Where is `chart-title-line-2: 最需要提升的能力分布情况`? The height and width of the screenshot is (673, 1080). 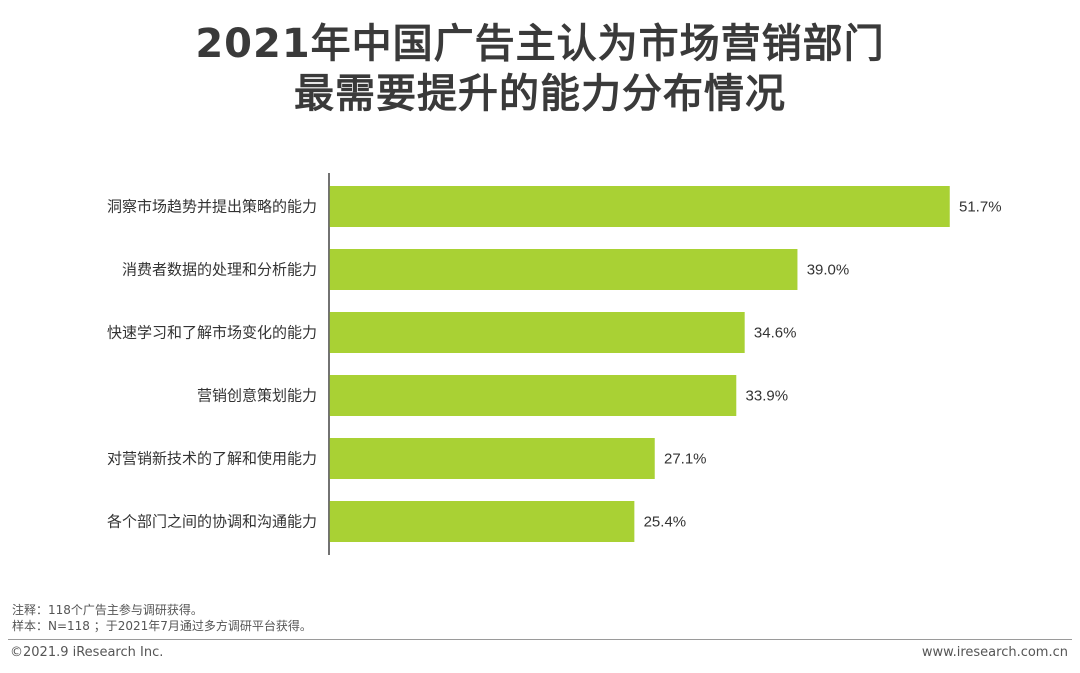 chart-title-line-2: 最需要提升的能力分布情况 is located at coordinates (540, 94).